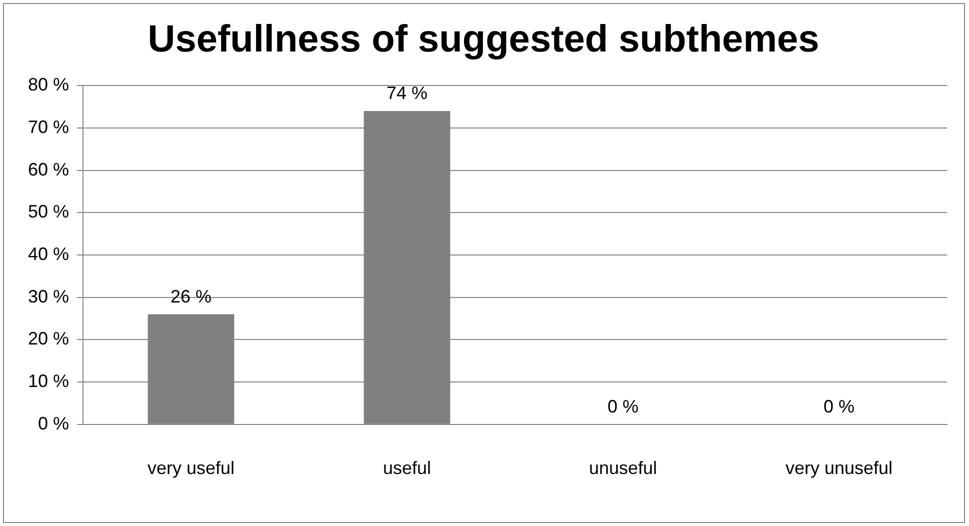  I want to click on y-tick-label: 20 %, so click(49, 338).